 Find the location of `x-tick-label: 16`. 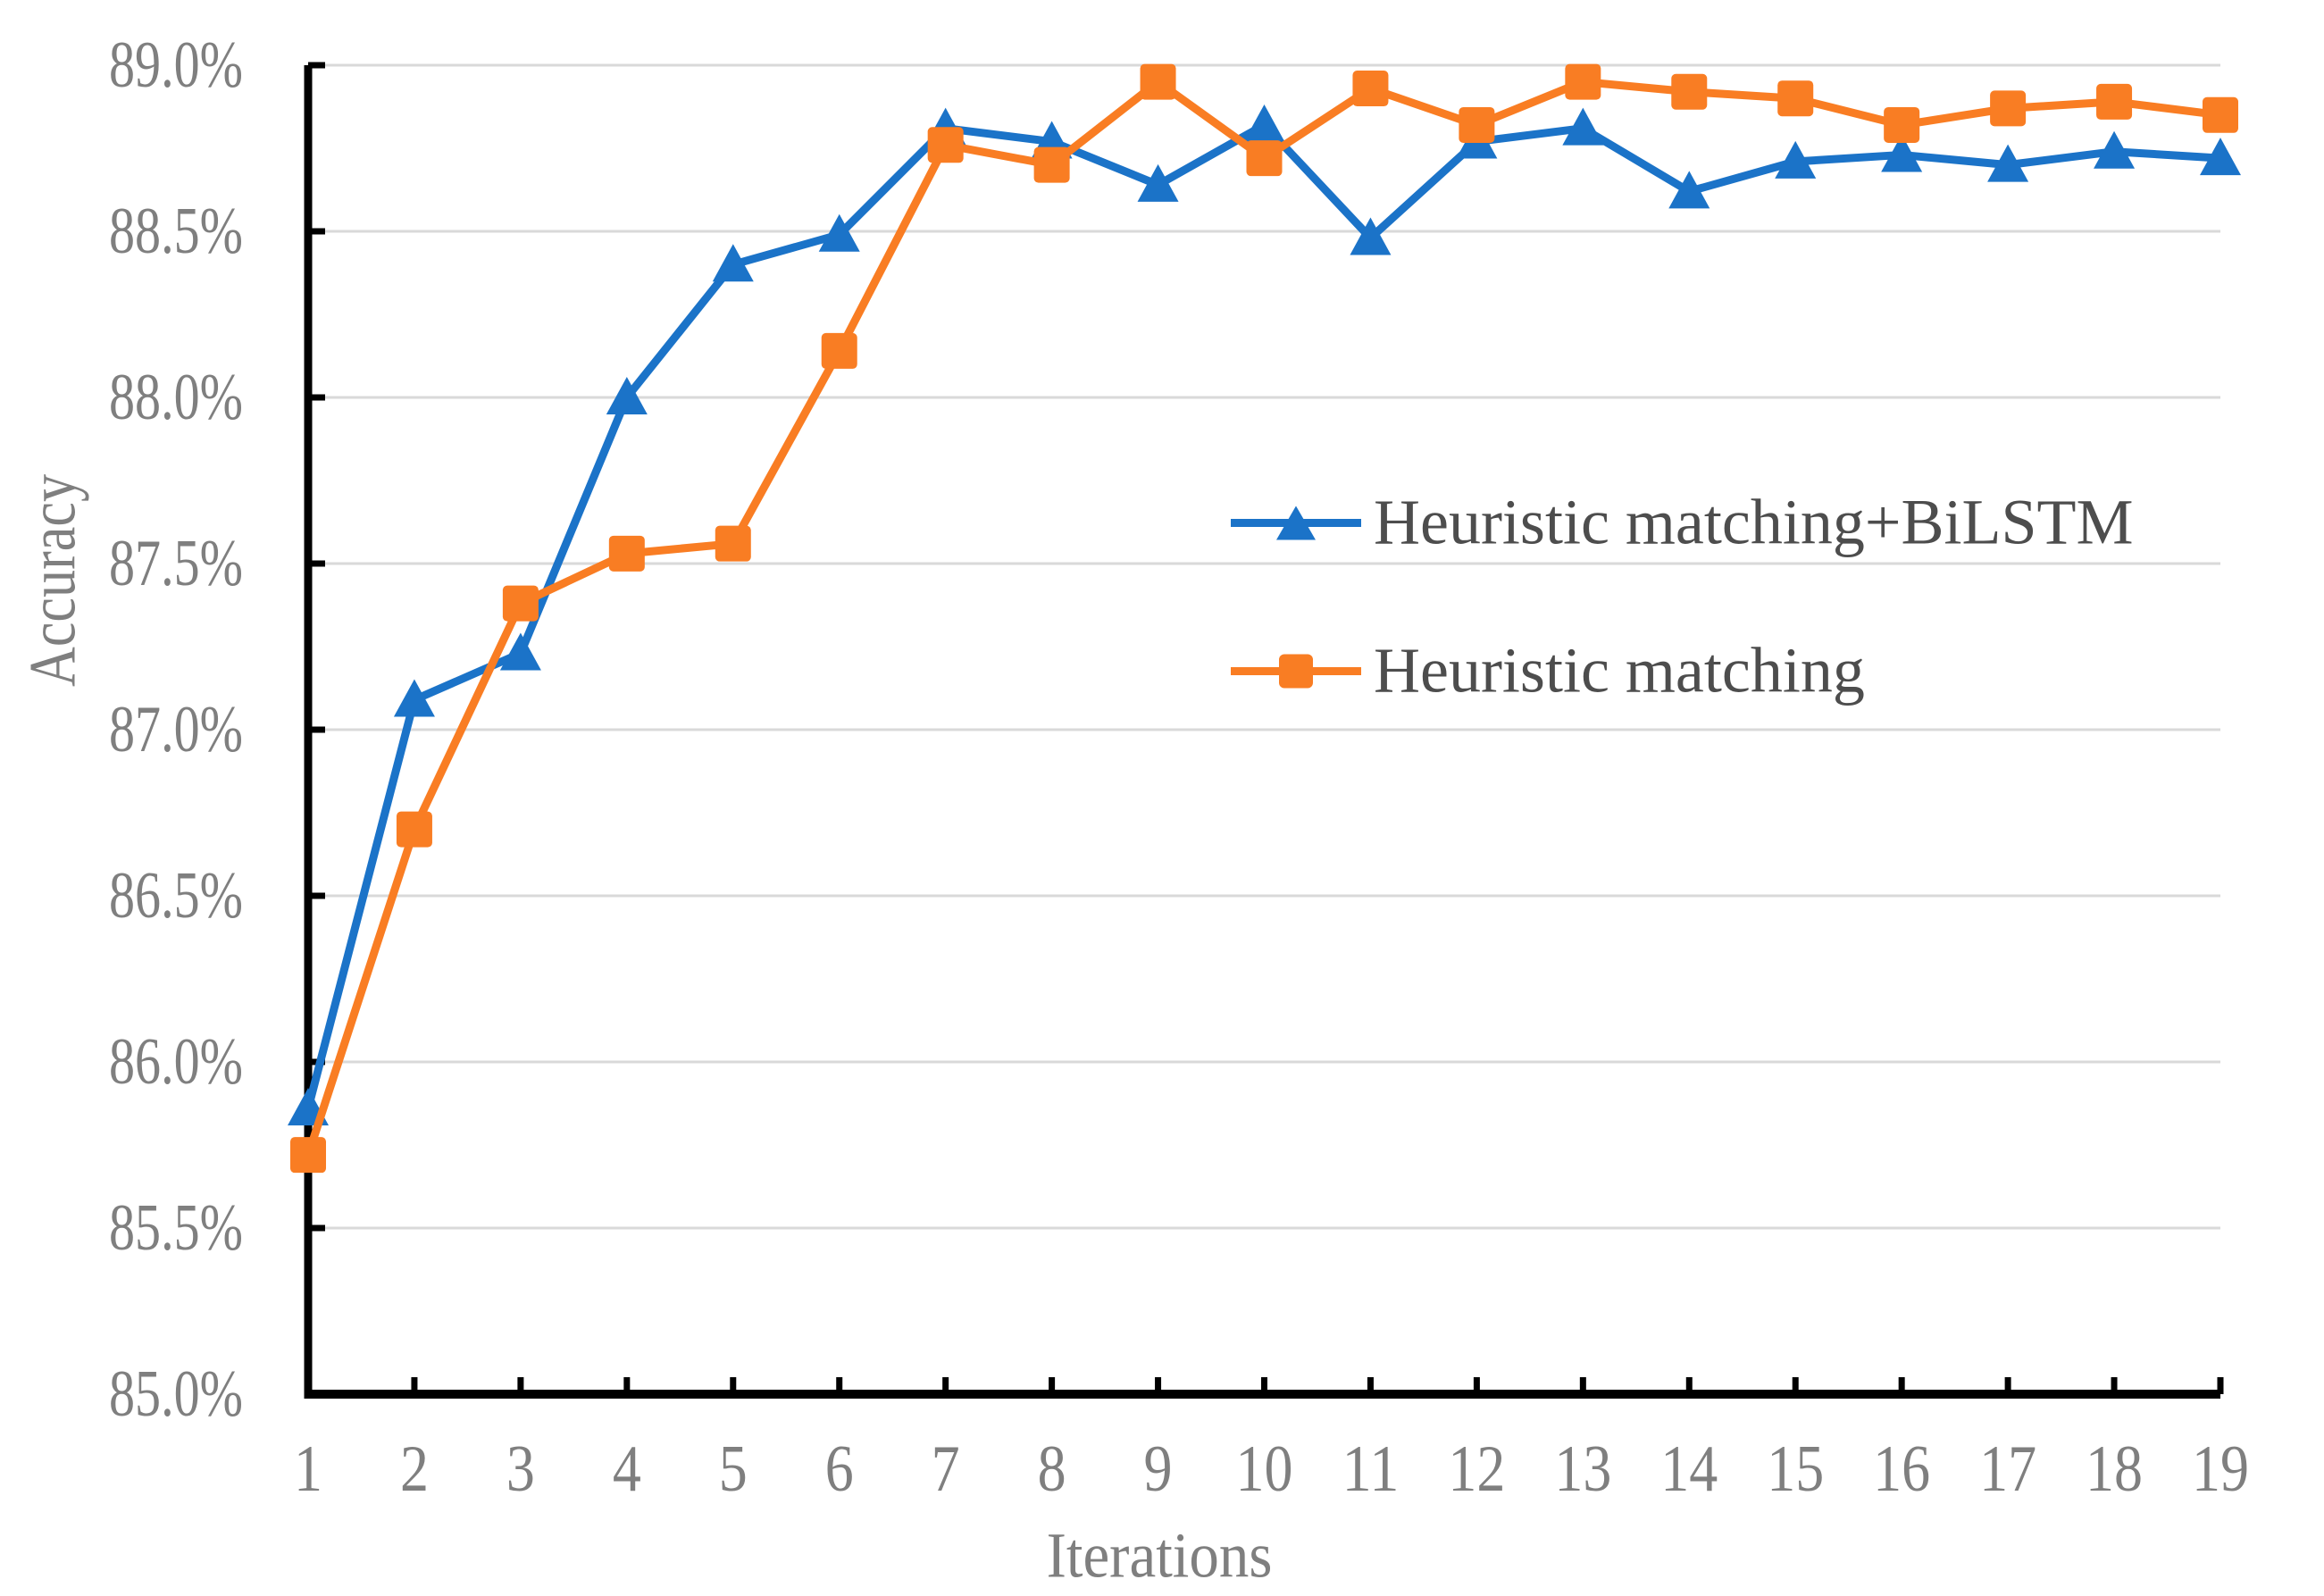

x-tick-label: 16 is located at coordinates (1901, 1469).